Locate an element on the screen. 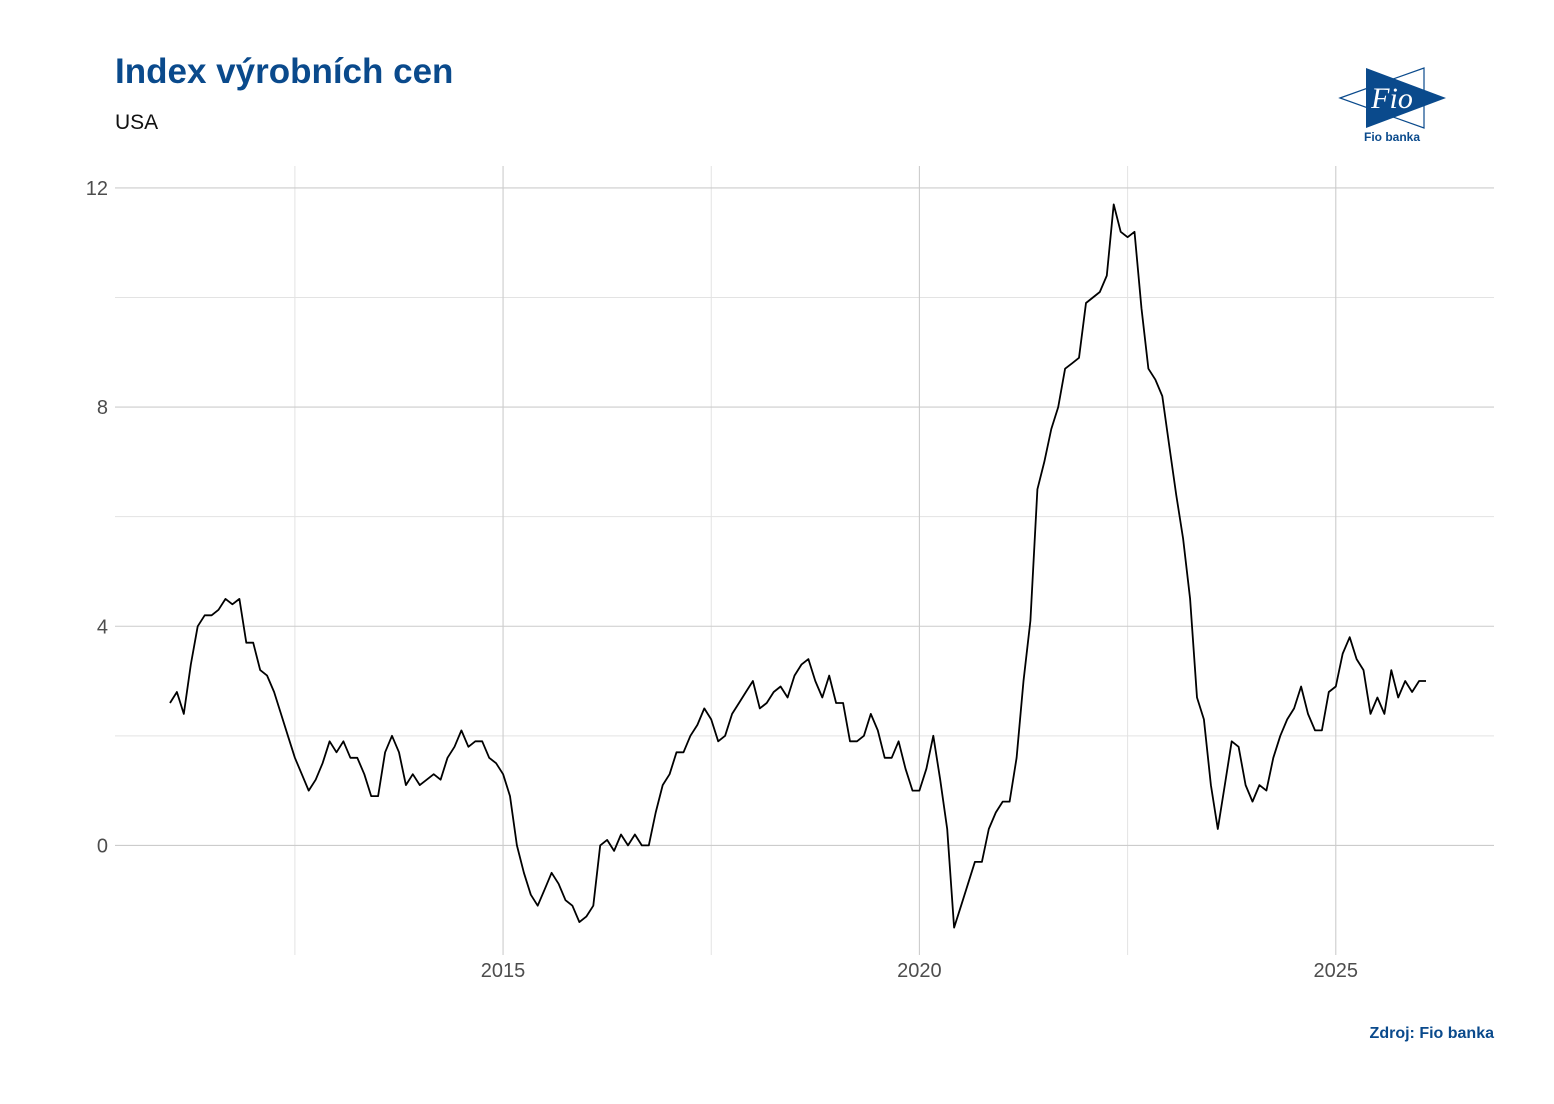  chart-title: Index výrobních cen is located at coordinates (284, 71).